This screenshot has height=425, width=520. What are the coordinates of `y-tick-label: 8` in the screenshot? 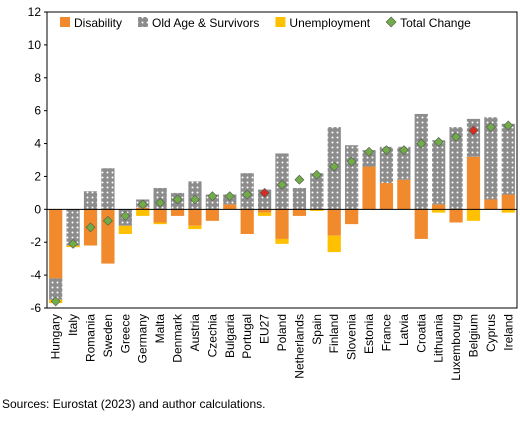 It's located at (37, 78).